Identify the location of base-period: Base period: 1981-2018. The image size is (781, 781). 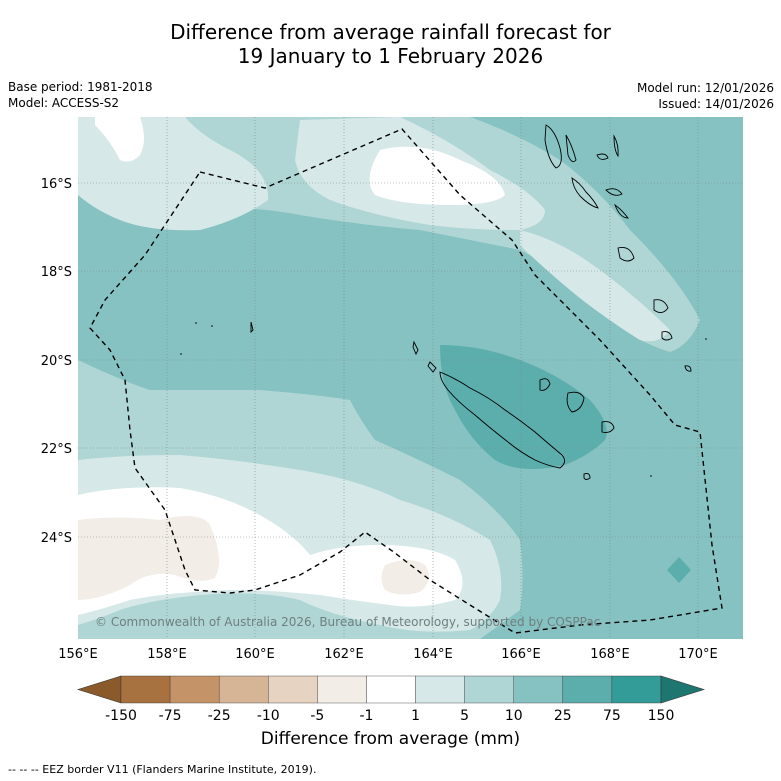
(80, 87).